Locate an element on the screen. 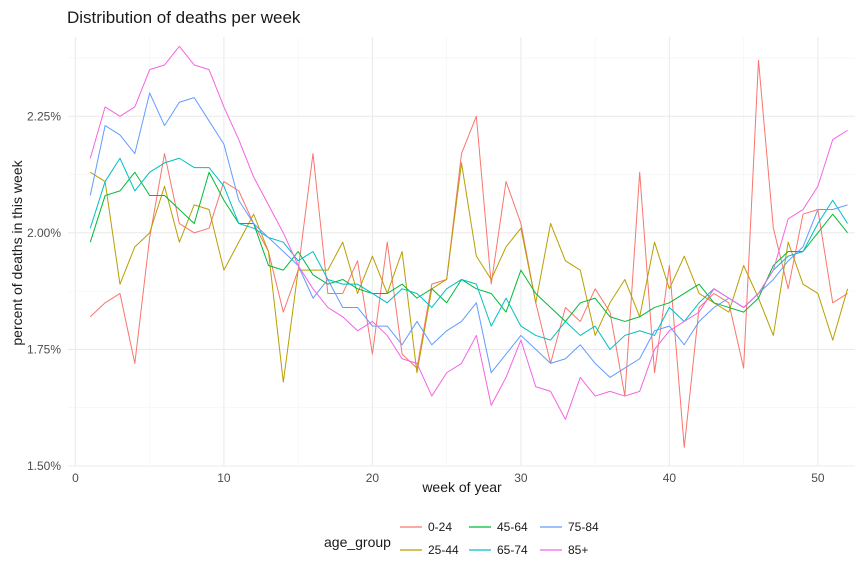 This screenshot has width=864, height=576. y-tick-label: 2.25% is located at coordinates (44, 116).